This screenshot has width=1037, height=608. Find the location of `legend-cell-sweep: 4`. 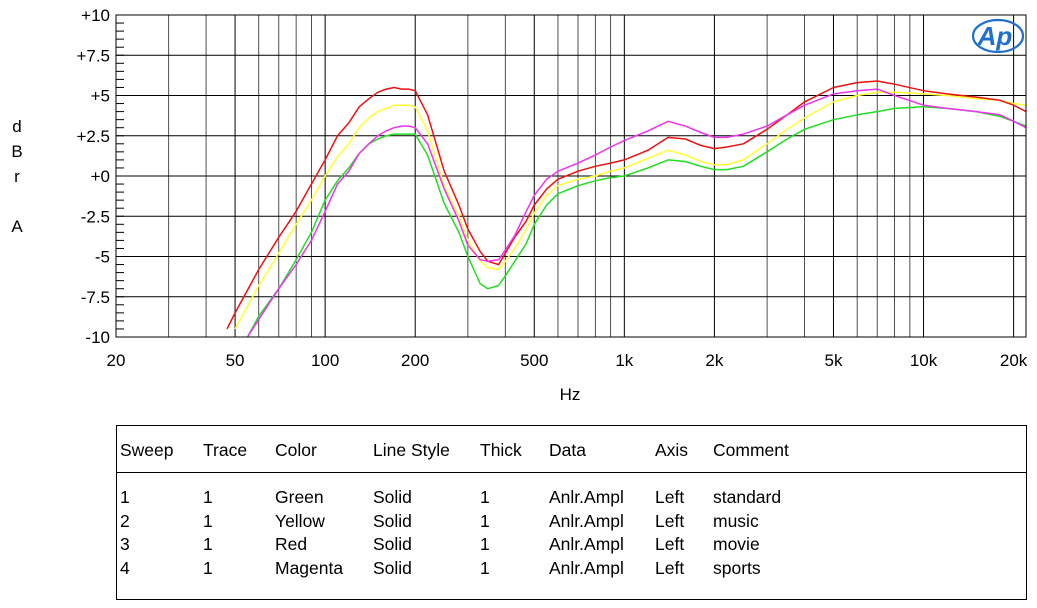

legend-cell-sweep: 4 is located at coordinates (125, 567).